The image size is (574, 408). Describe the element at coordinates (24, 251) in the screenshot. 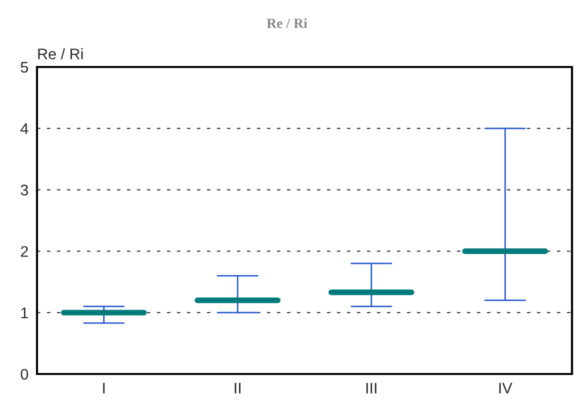

I see `y-tick-label: 2` at that location.